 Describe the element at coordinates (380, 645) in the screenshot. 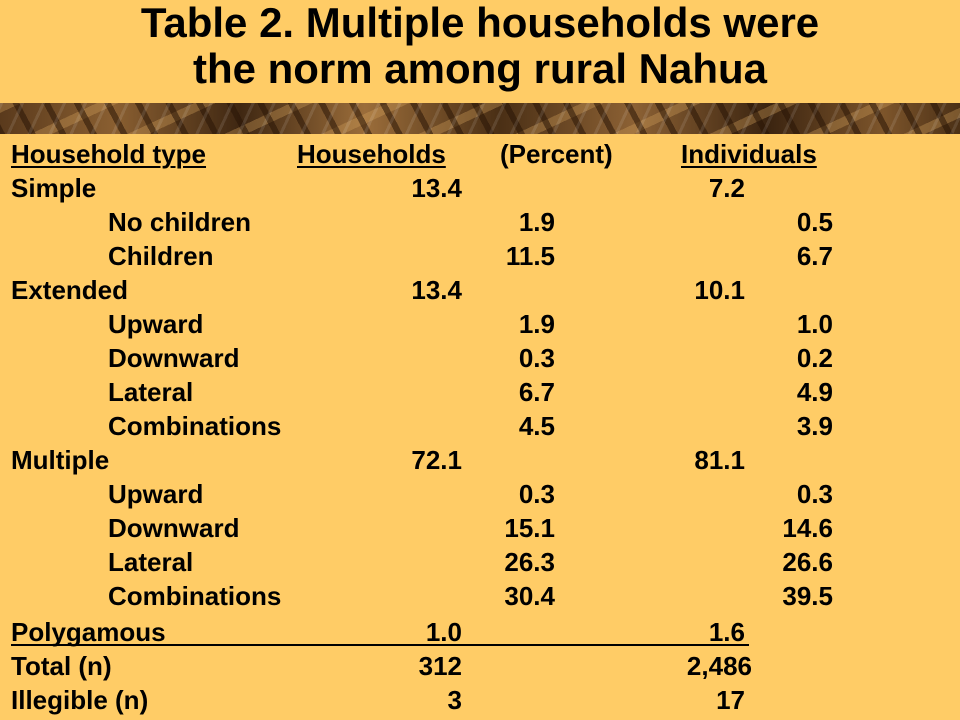

I see `row-underline` at that location.